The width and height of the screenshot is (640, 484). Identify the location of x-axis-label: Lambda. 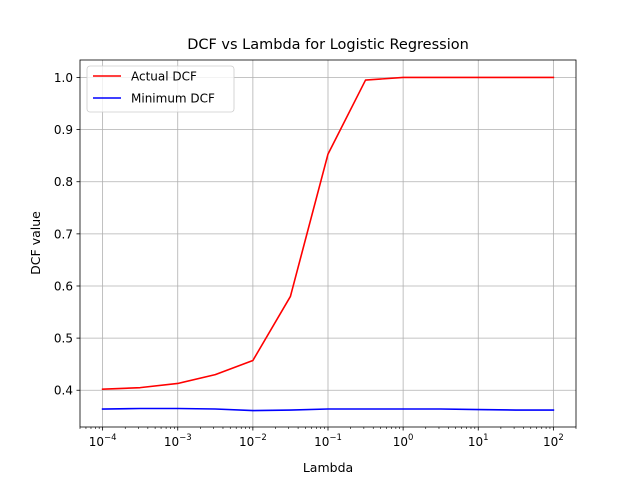
(328, 467).